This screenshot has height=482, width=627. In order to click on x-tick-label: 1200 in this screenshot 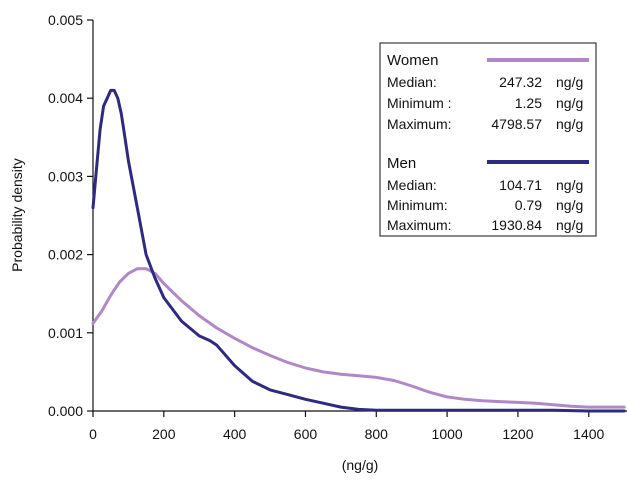, I will do `click(517, 434)`.